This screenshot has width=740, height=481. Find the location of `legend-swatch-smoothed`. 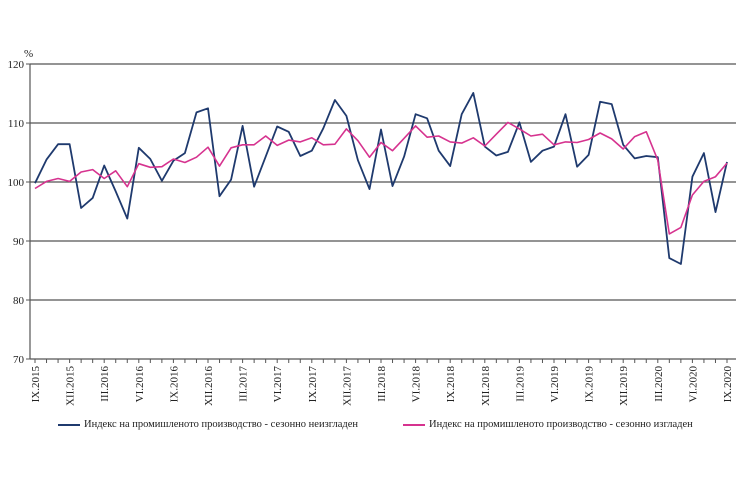

legend-swatch-smoothed is located at coordinates (414, 424).